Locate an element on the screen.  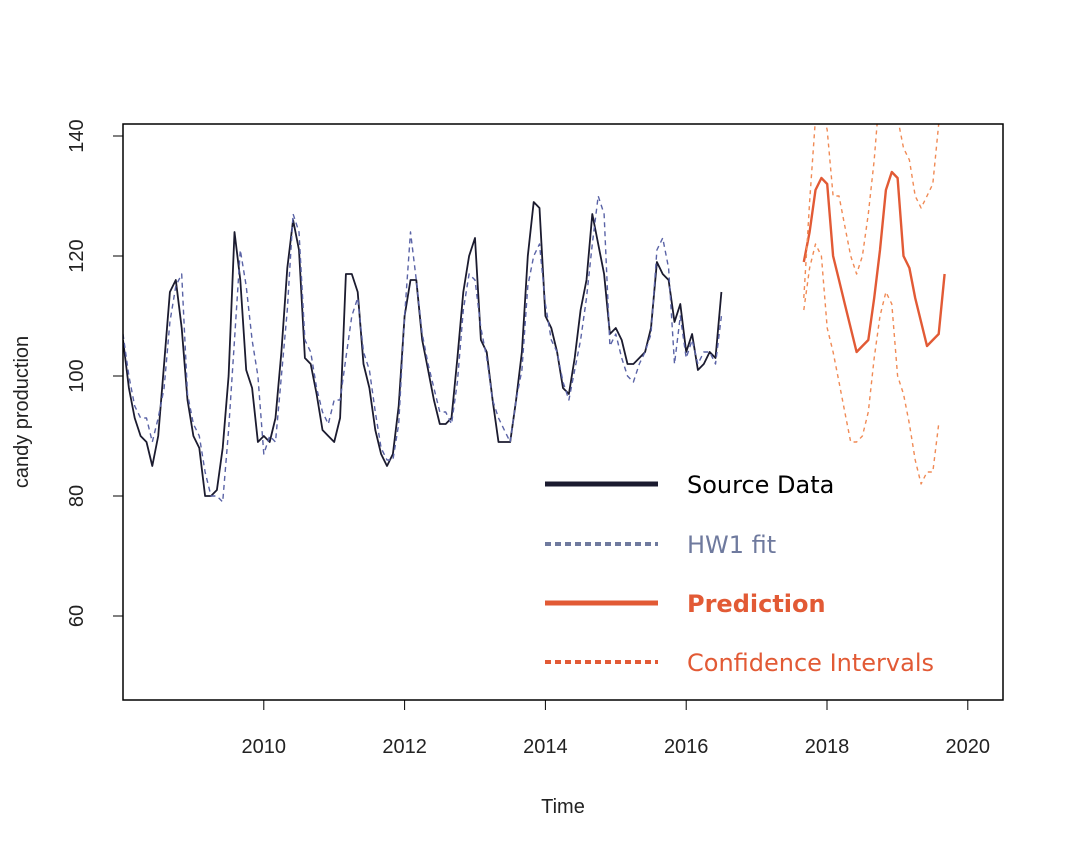
x-tick-label: 2014 is located at coordinates (545, 747).